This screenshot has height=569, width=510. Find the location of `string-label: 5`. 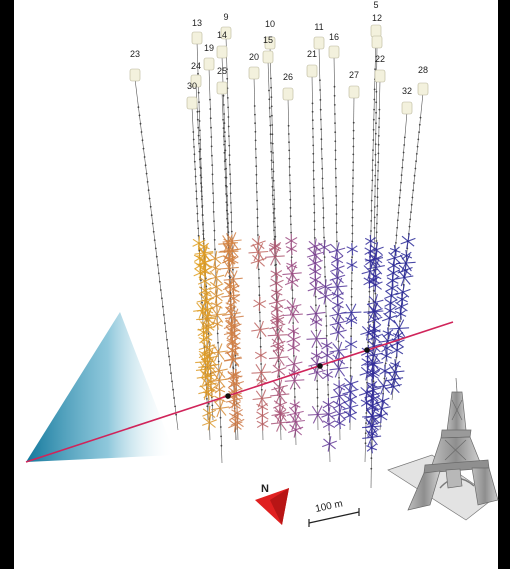

string-label: 5 is located at coordinates (375, 5).